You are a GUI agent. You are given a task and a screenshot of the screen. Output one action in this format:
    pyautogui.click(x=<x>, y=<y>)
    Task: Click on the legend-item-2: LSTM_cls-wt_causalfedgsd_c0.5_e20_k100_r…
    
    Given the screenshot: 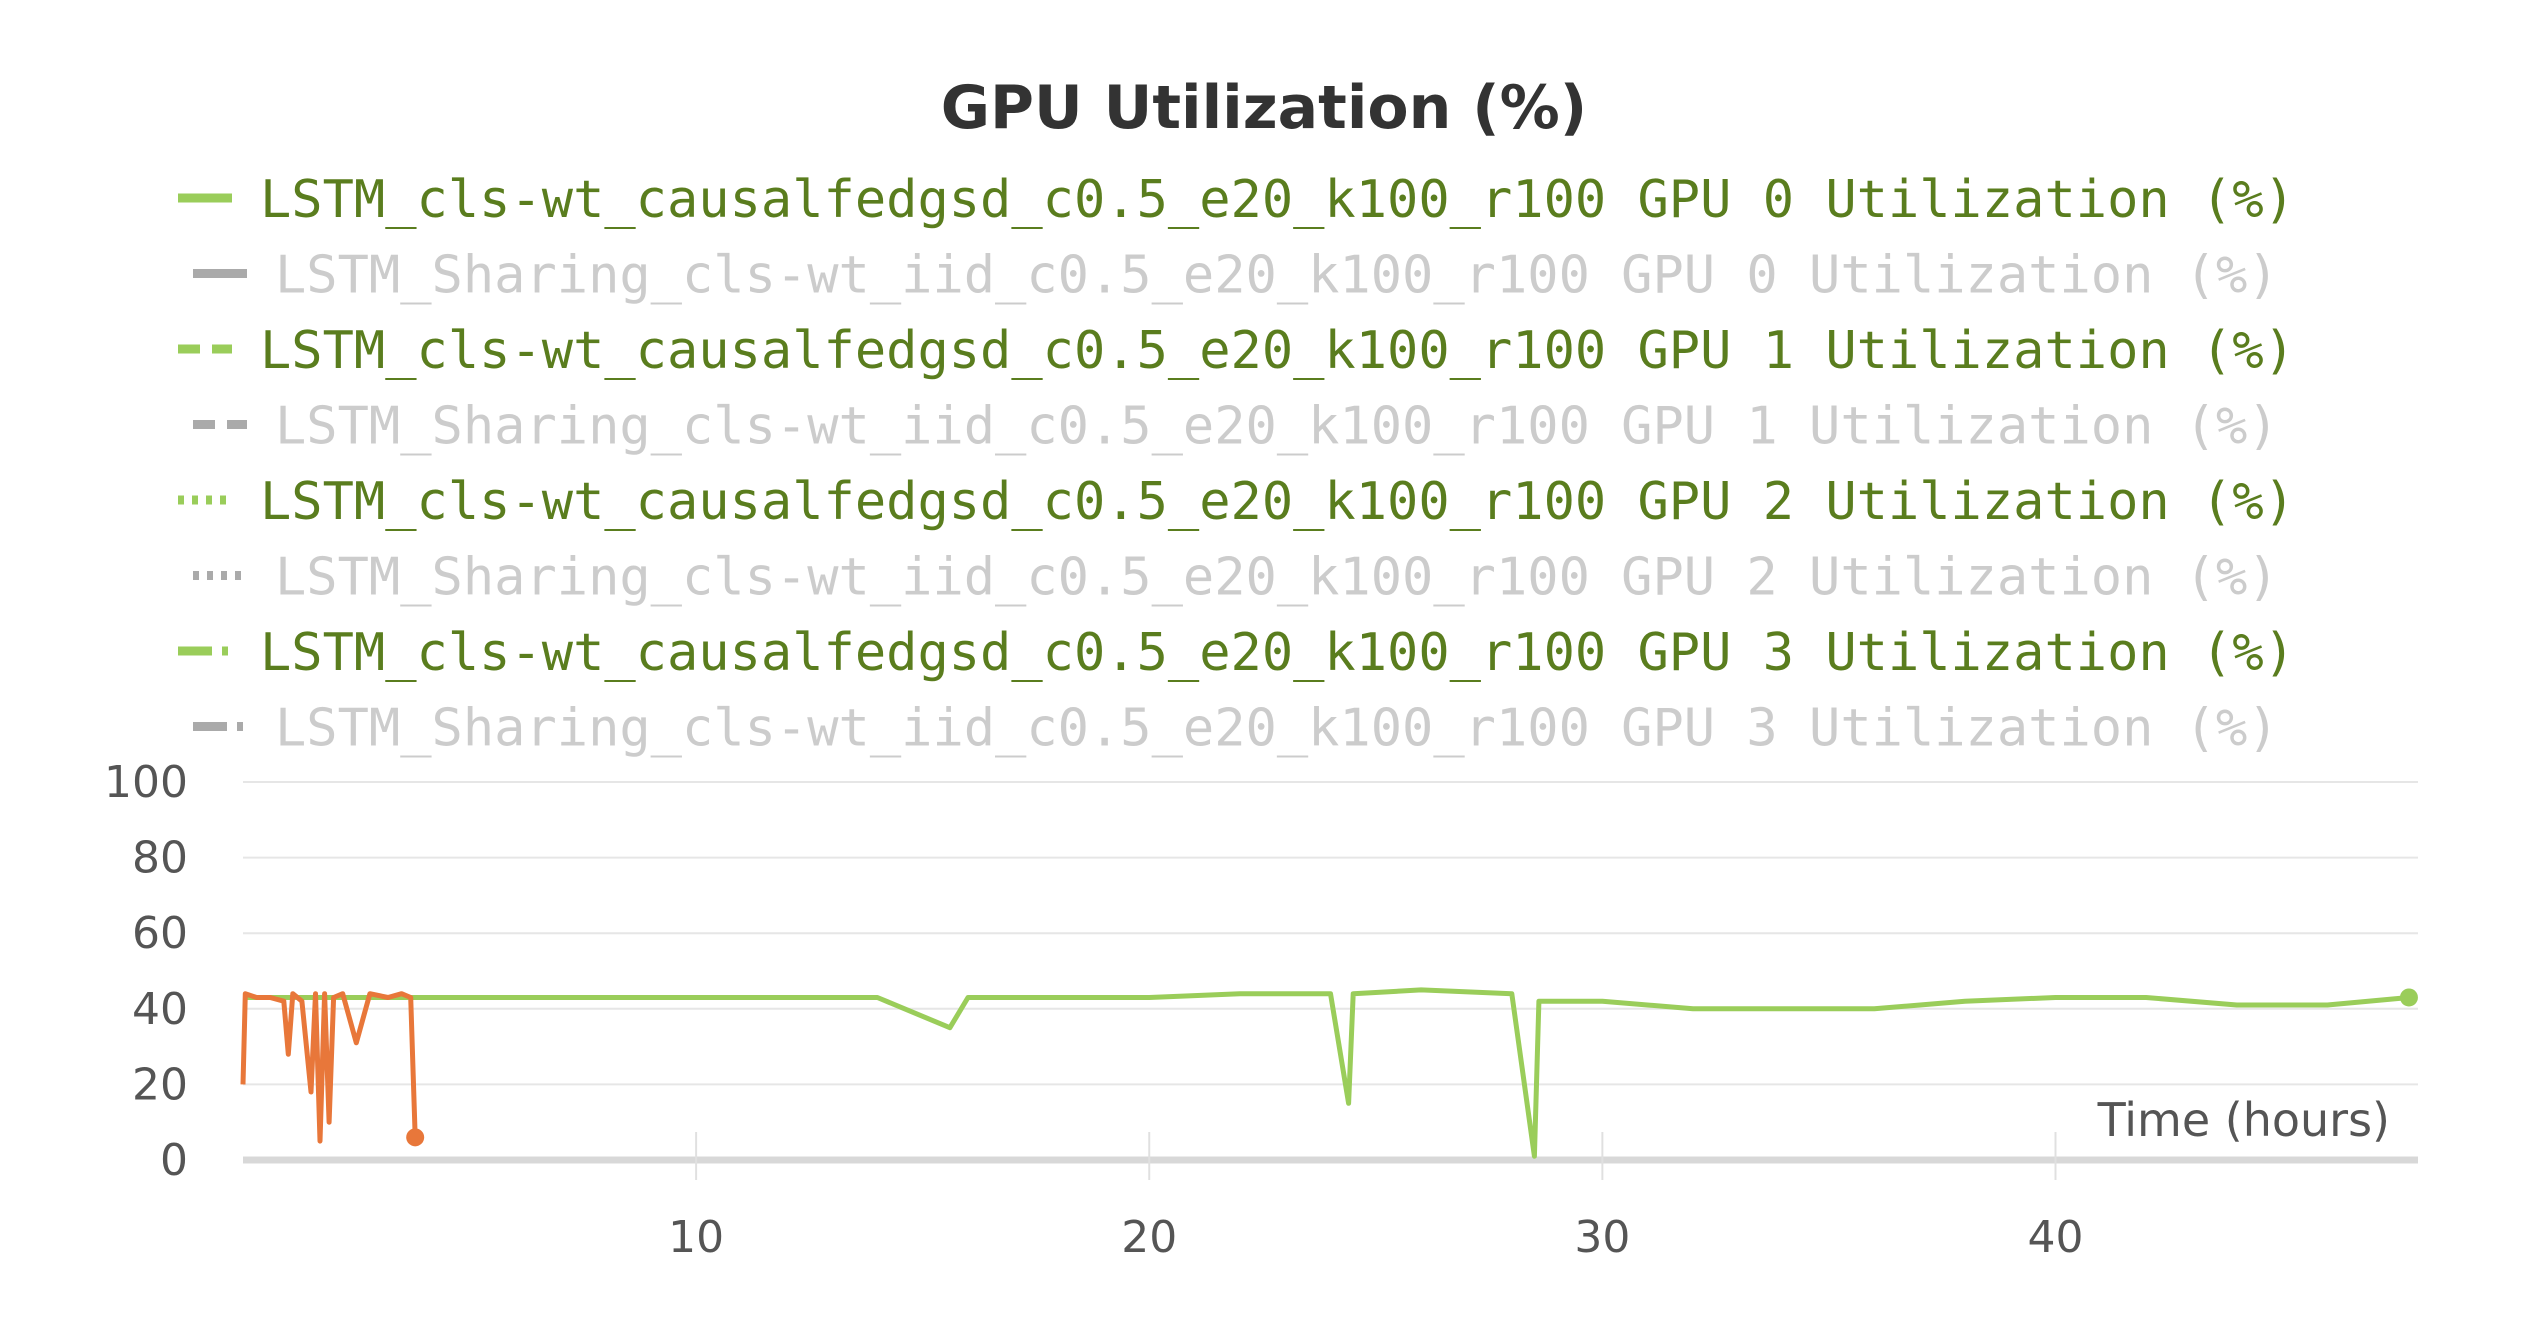 What is the action you would take?
    pyautogui.click(x=1236, y=351)
    